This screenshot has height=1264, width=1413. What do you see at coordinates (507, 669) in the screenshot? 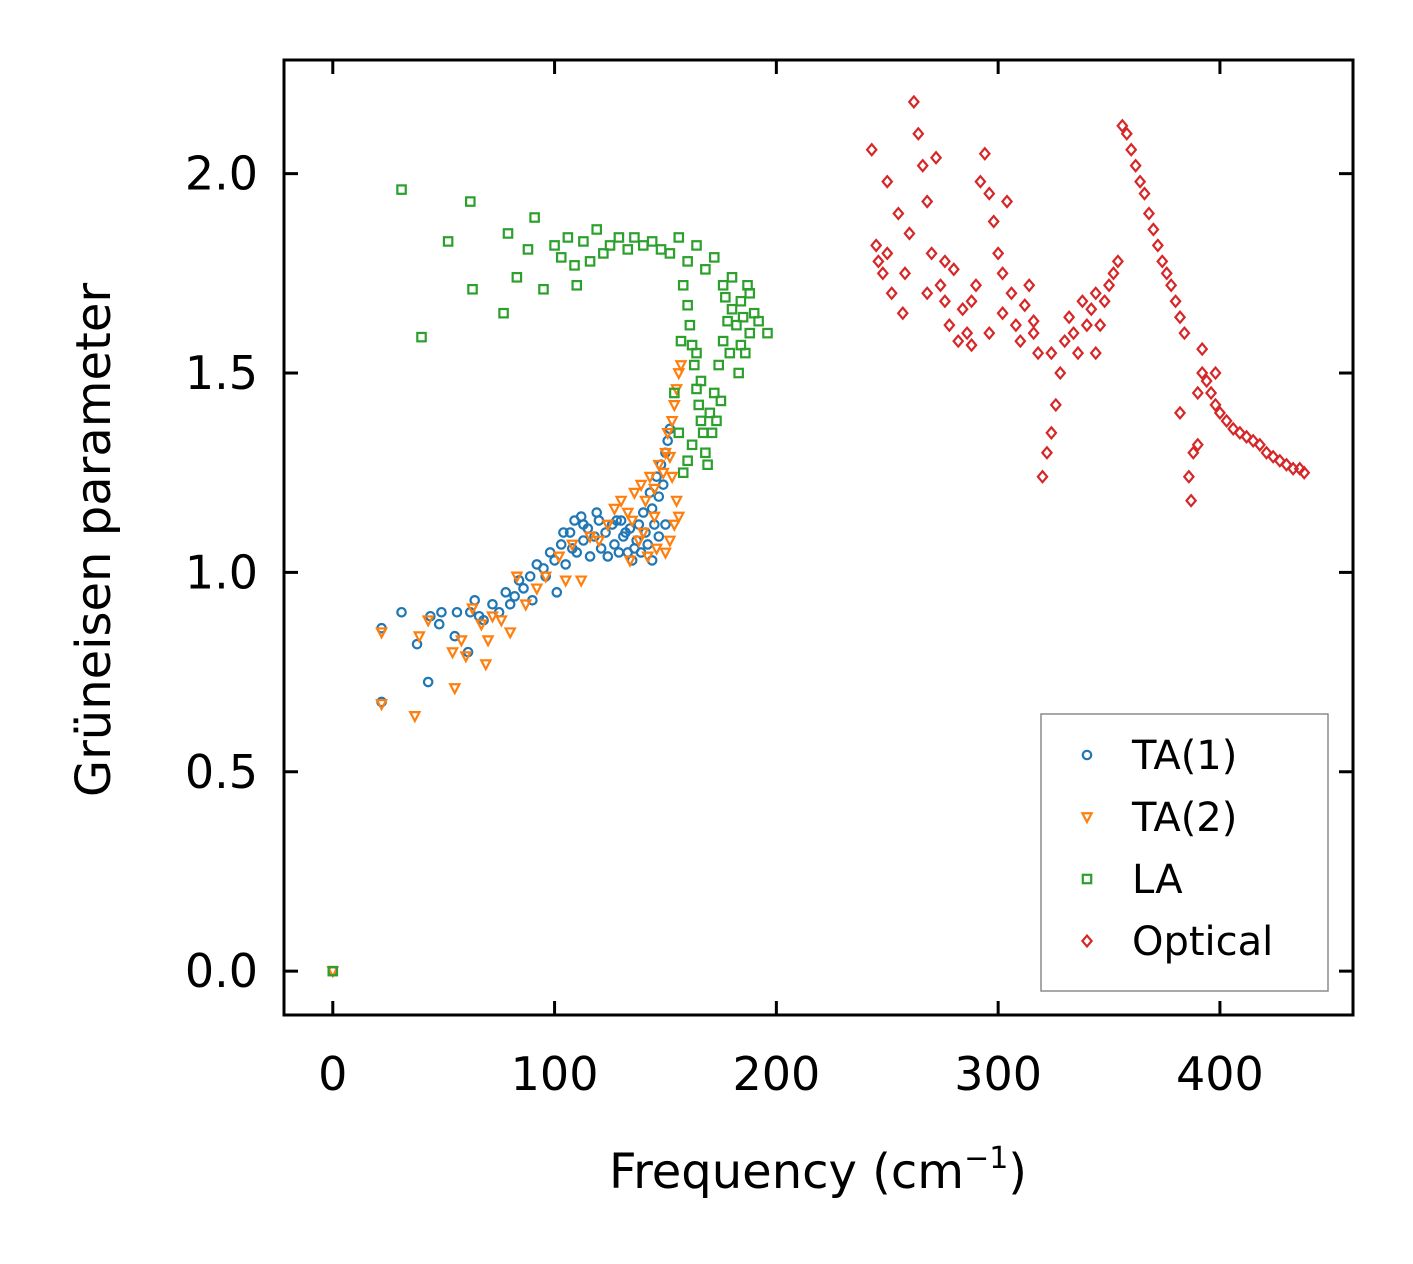
I see `series-ta-2-` at bounding box center [507, 669].